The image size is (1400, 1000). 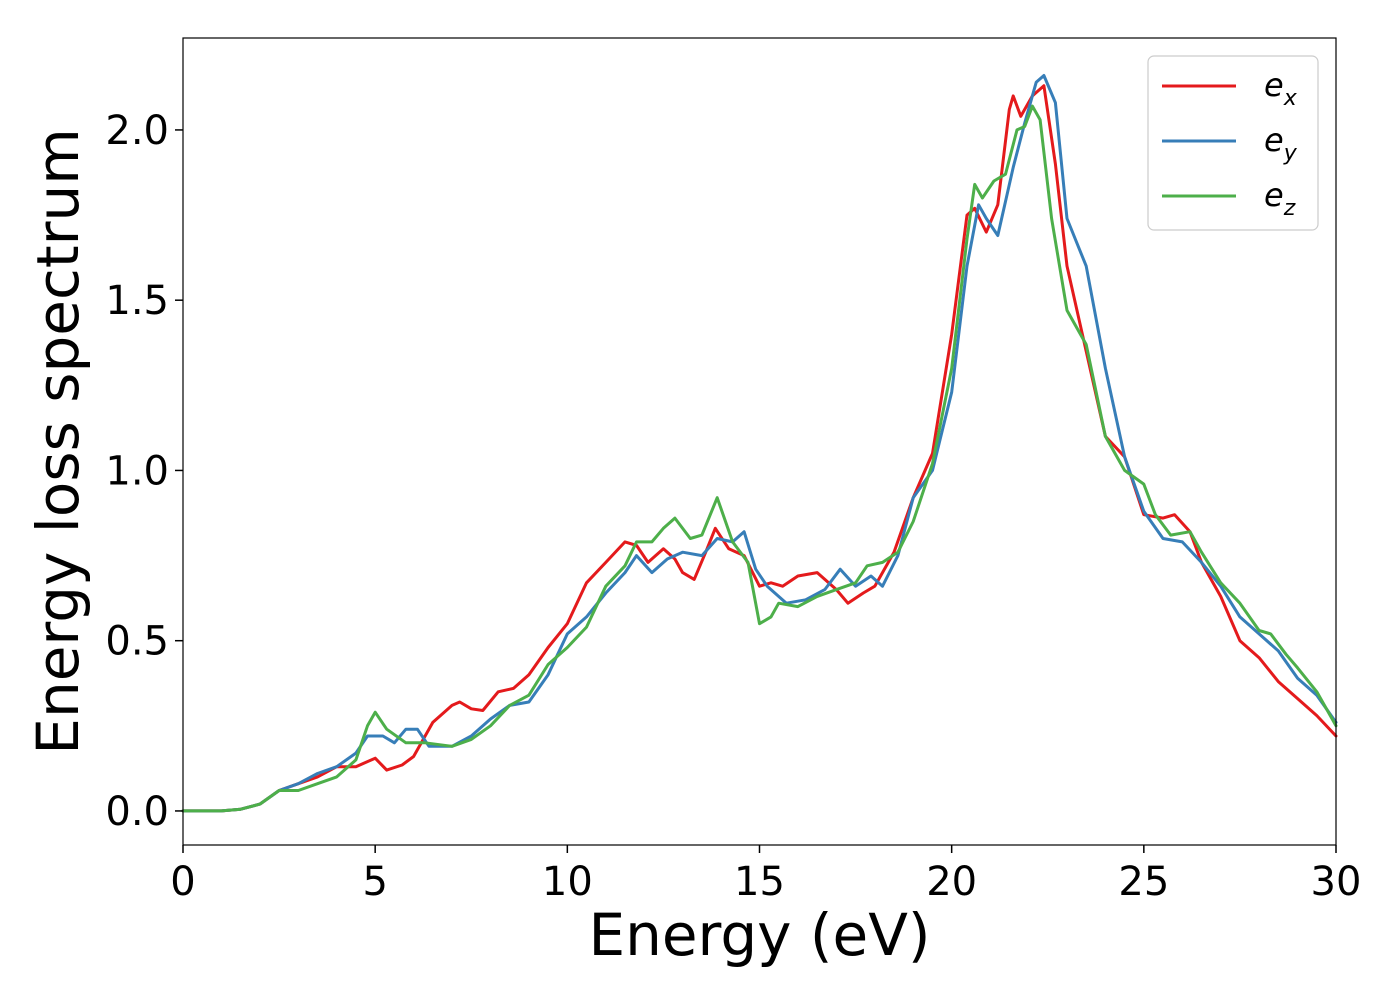 I want to click on y-axis-label: Energy loss spectrum, so click(x=58, y=441).